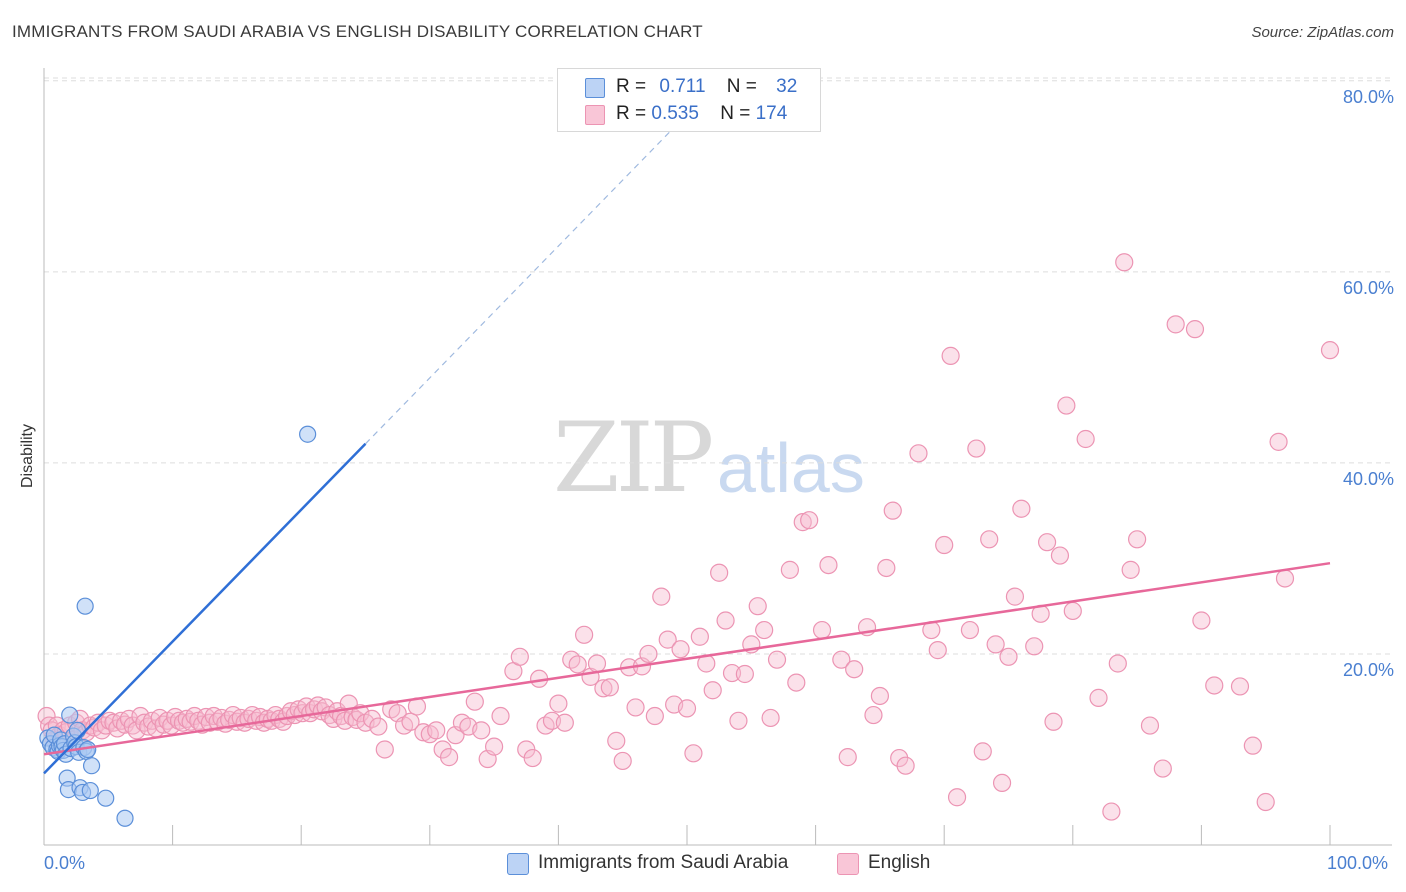 This screenshot has width=1406, height=892. I want to click on series-label-saudi: Immigrants from Saudi Arabia, so click(663, 862).